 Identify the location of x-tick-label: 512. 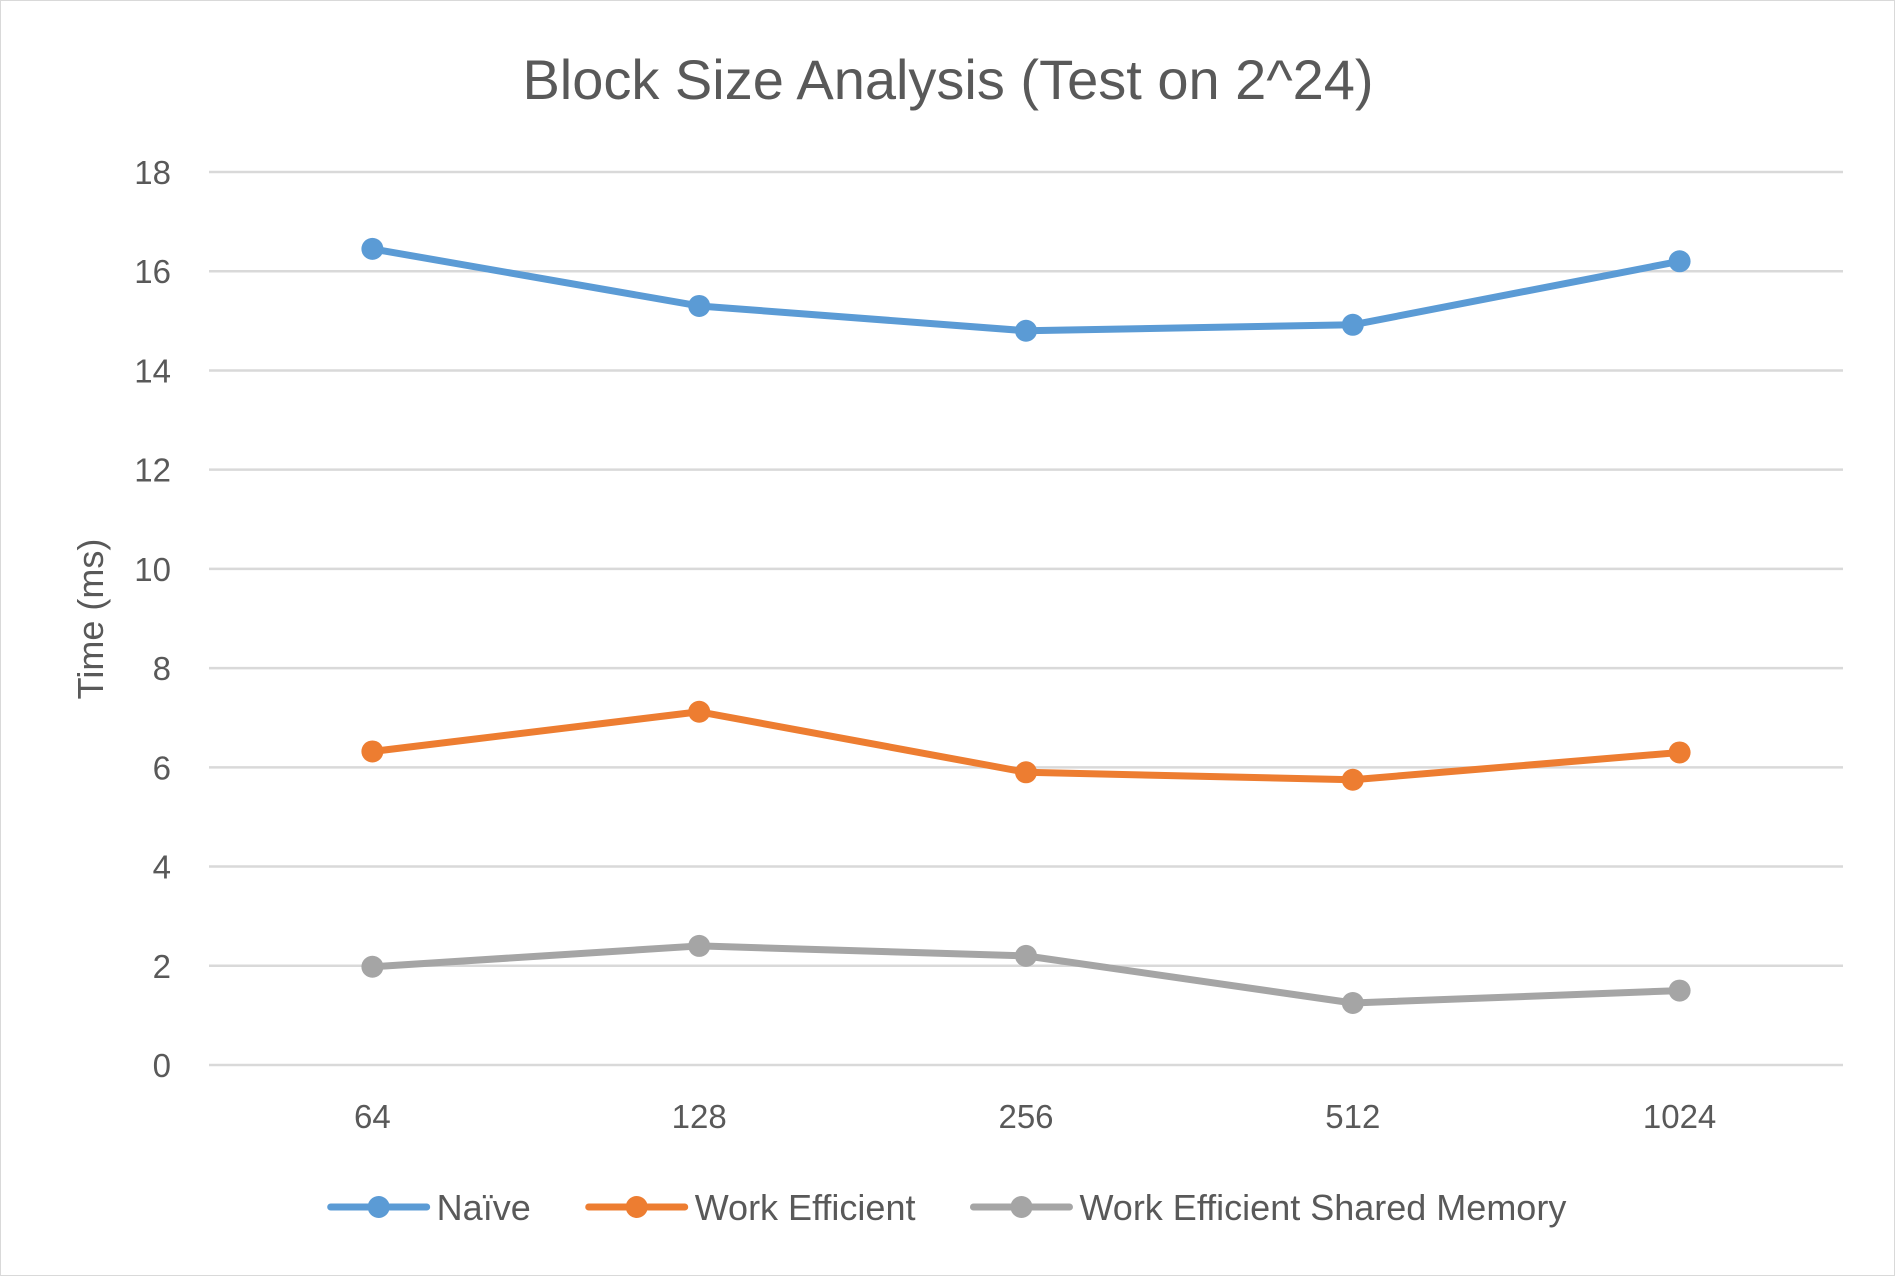
(1352, 1116).